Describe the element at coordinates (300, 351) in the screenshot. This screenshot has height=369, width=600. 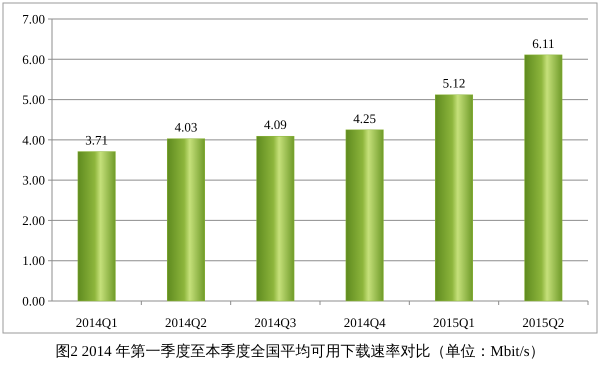
I see `caption: 图2 2014 年第一季度至本季度全国平均可用下载速率对比（单位：Mbit/s）` at that location.